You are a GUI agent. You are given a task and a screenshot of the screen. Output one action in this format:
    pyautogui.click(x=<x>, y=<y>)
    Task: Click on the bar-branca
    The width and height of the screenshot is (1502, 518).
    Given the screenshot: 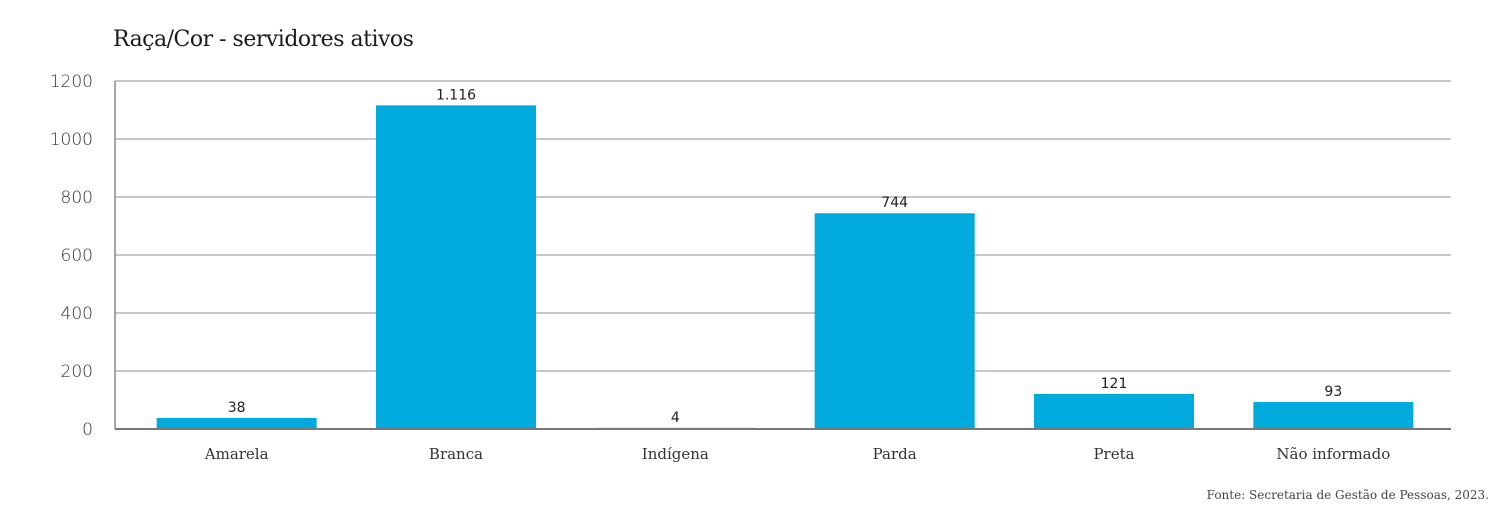 What is the action you would take?
    pyautogui.click(x=456, y=267)
    